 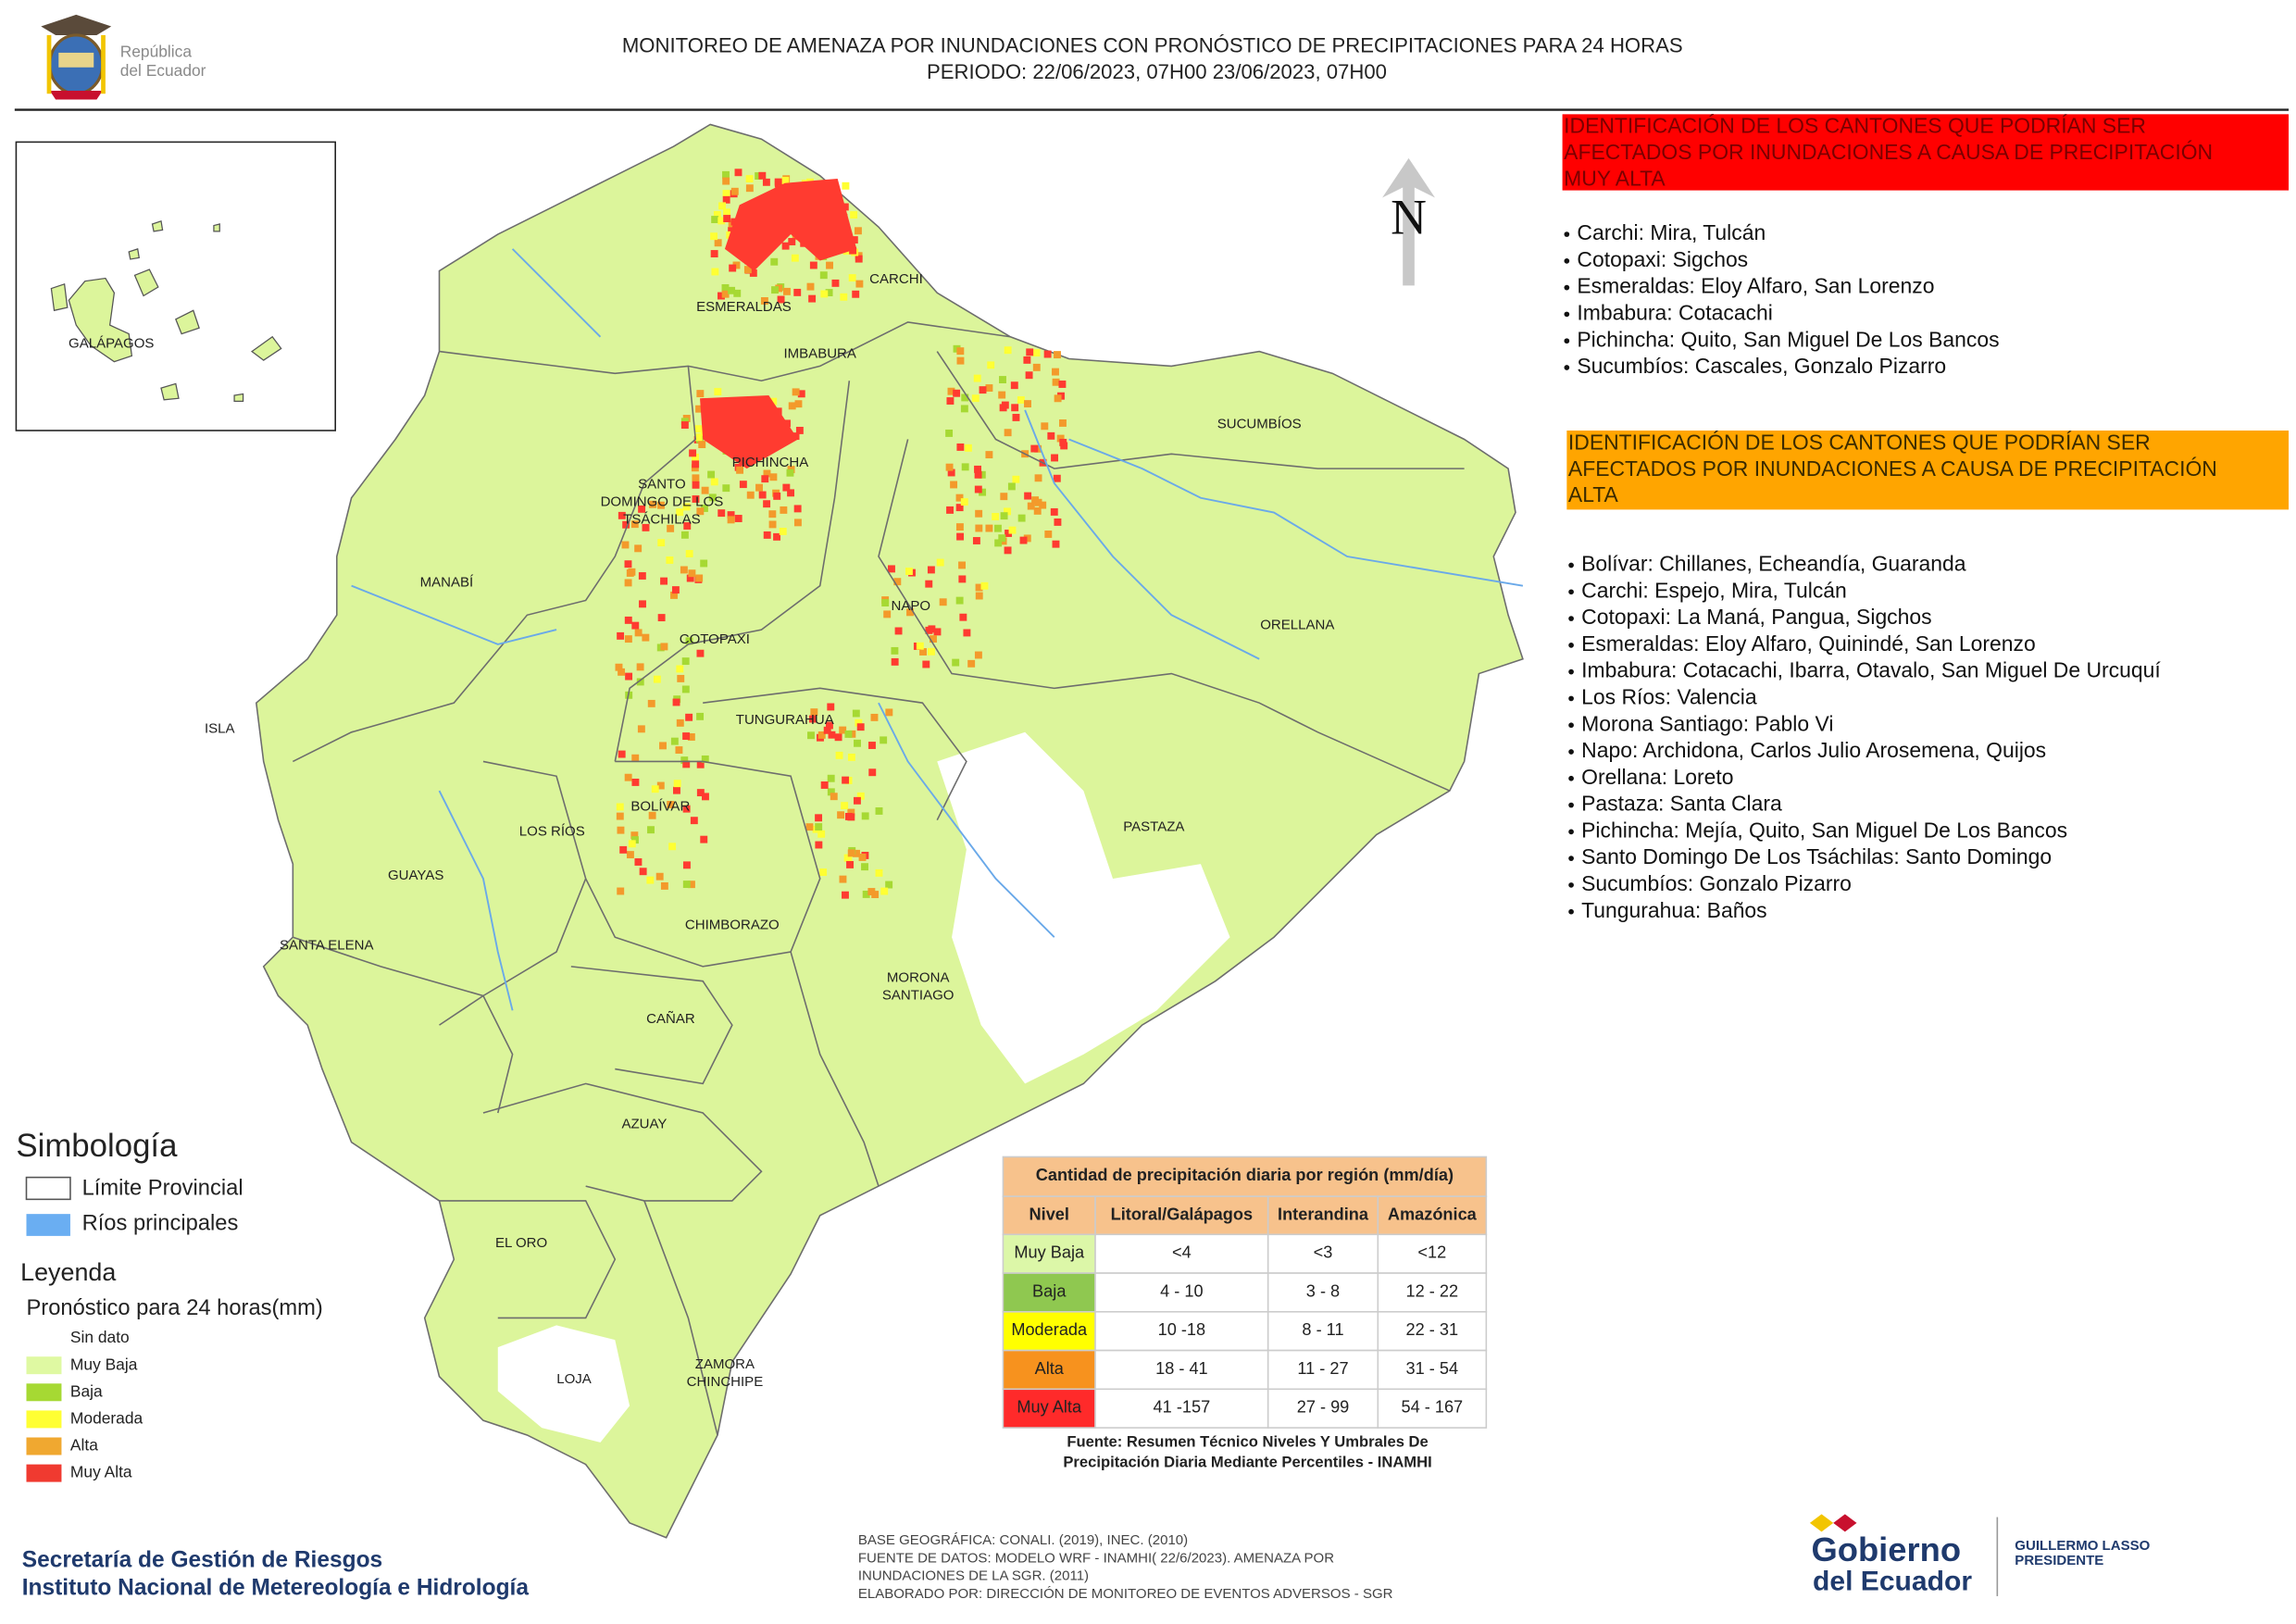 I want to click on list-item: Orellana: Loreto, so click(x=1657, y=777).